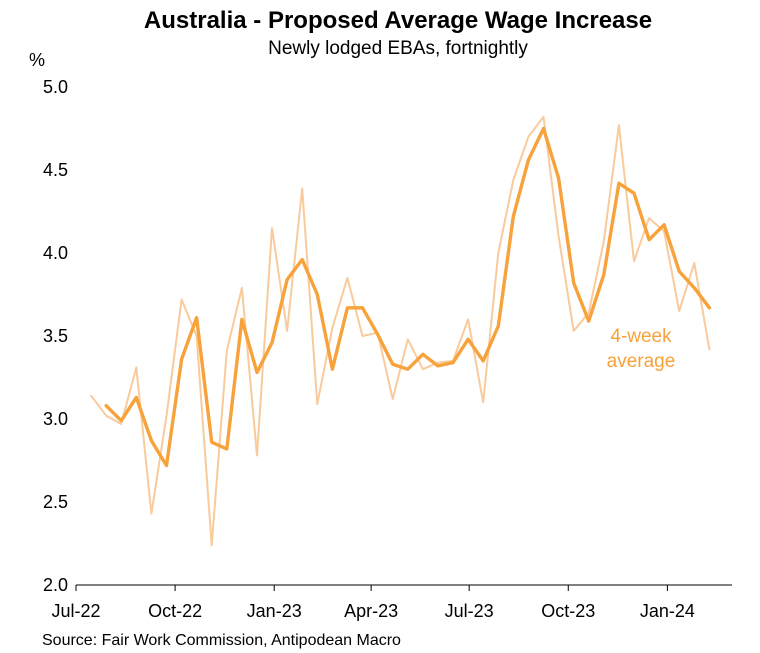 This screenshot has height=653, width=760. Describe the element at coordinates (398, 48) in the screenshot. I see `chart-subtitle: Newly lodged EBAs, fortnightly` at that location.